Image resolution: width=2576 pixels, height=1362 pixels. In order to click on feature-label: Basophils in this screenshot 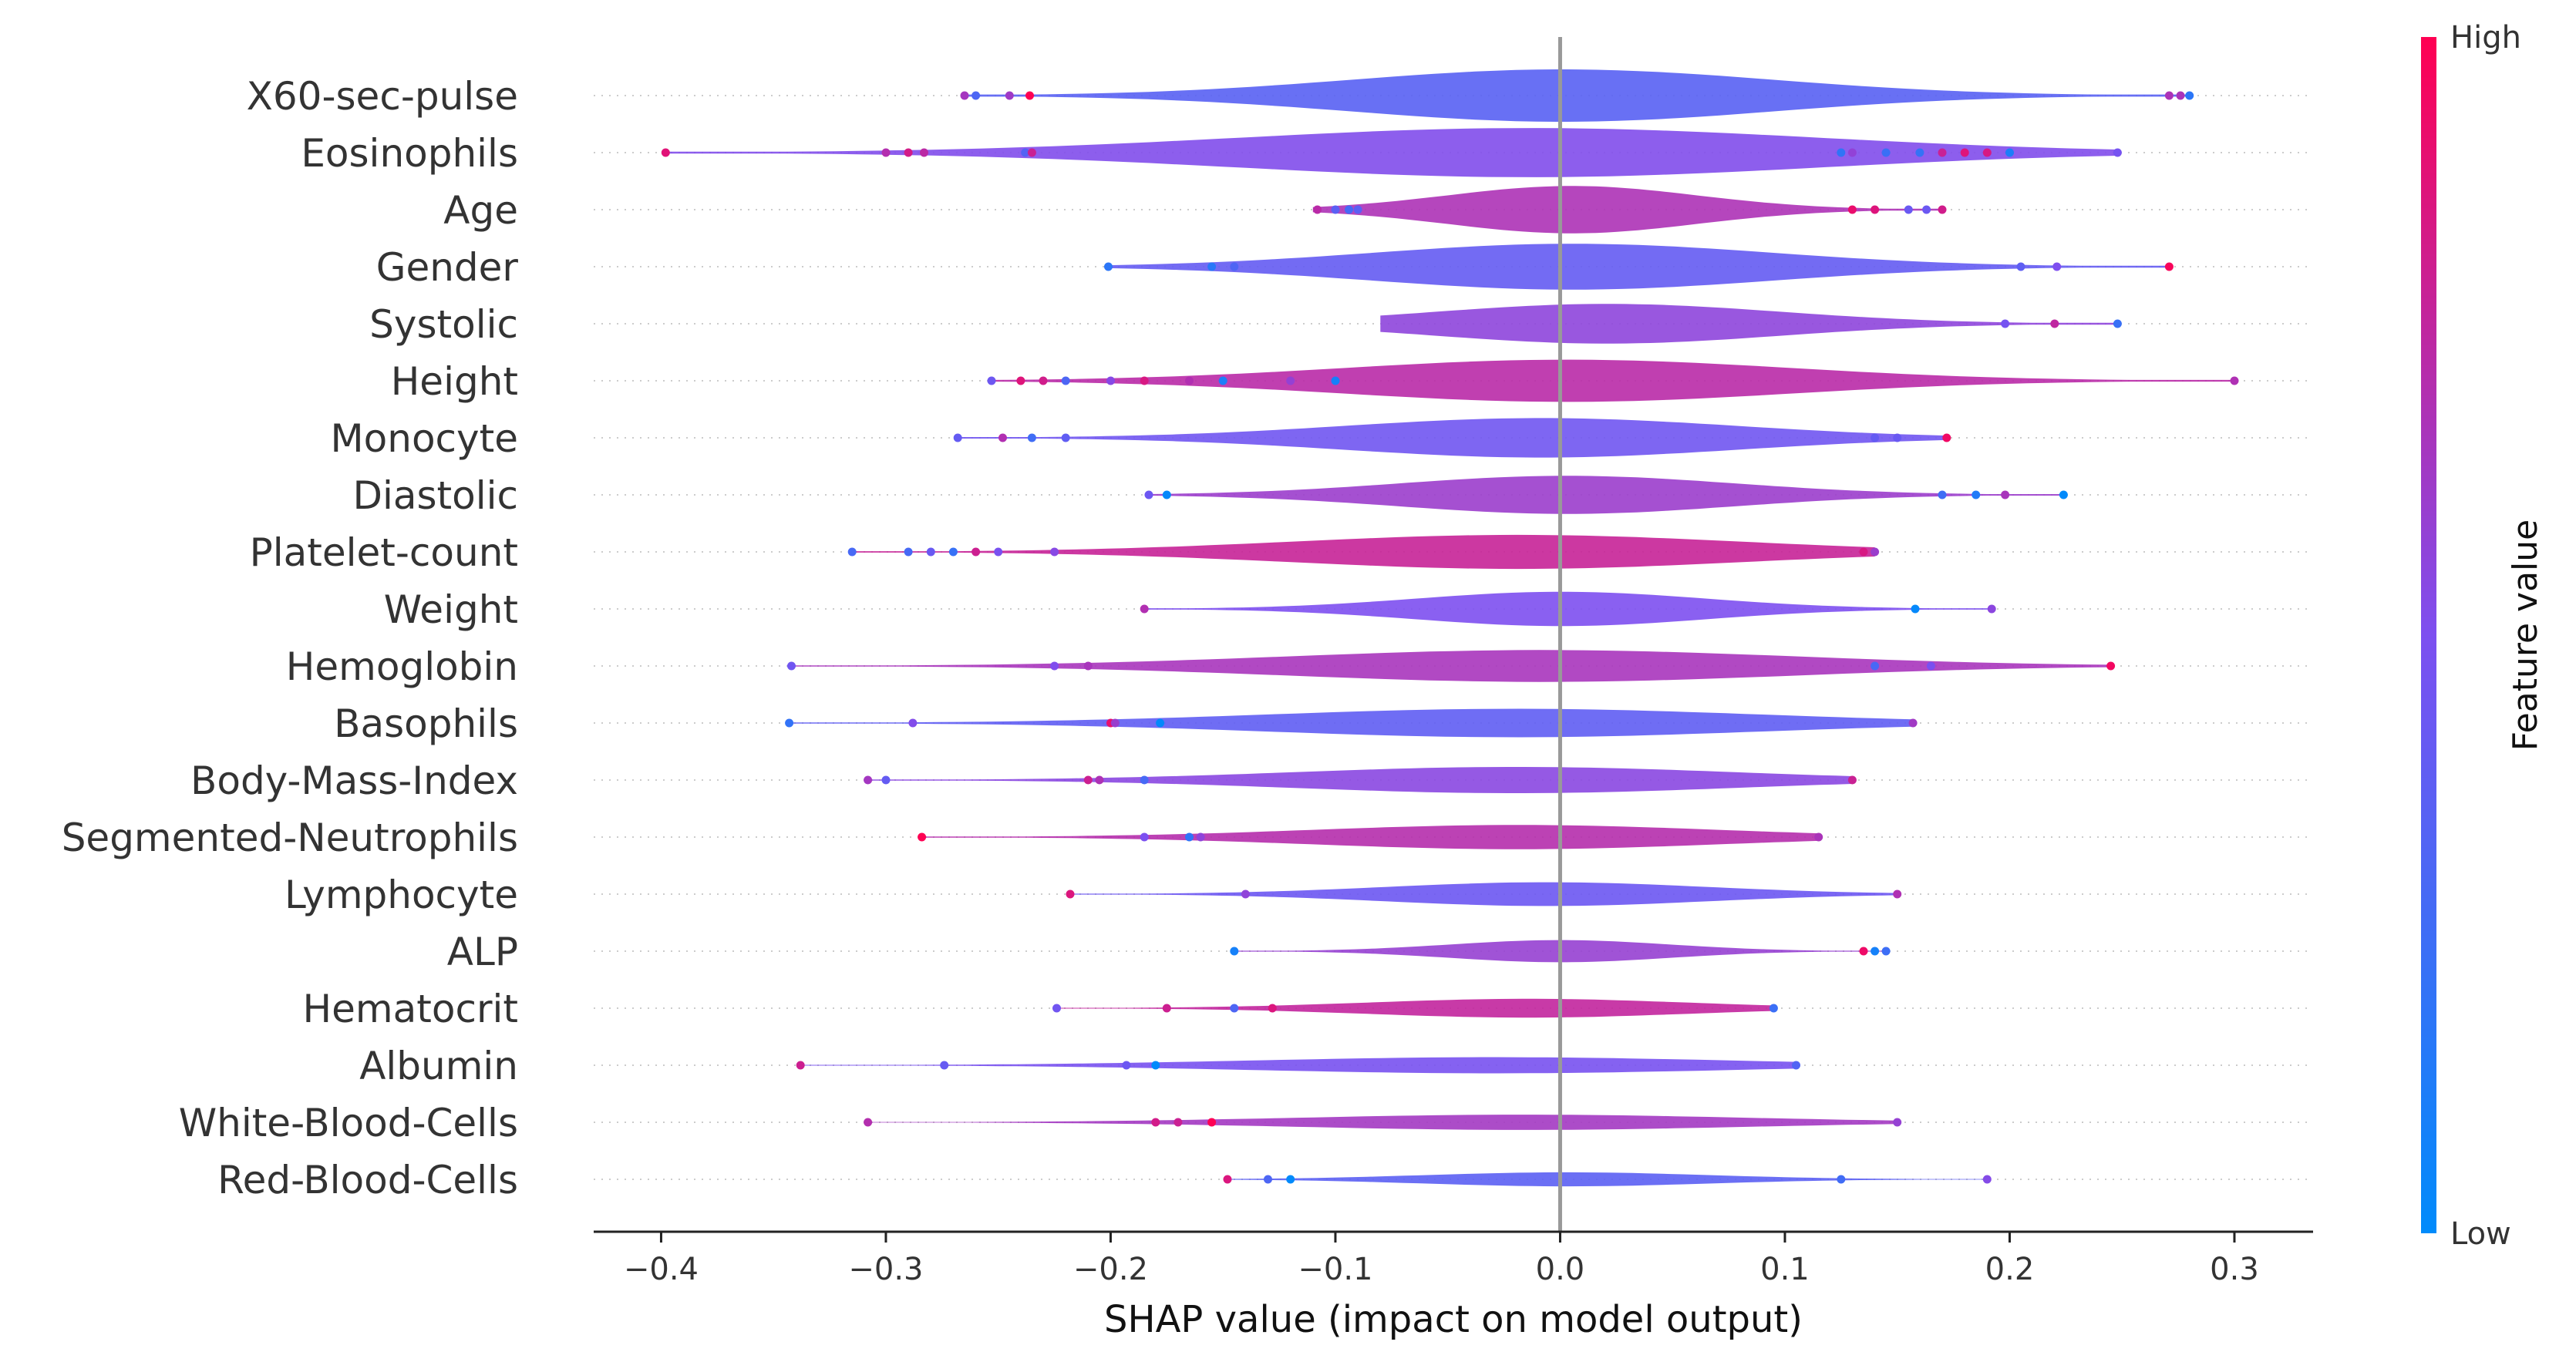, I will do `click(426, 723)`.